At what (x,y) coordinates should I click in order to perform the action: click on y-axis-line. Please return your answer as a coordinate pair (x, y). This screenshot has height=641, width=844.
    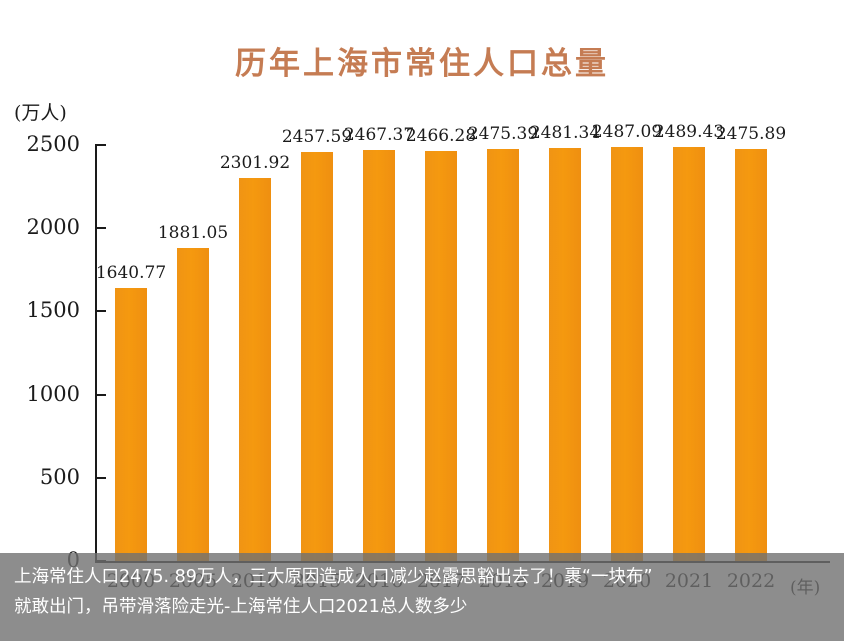
    Looking at the image, I should click on (96, 353).